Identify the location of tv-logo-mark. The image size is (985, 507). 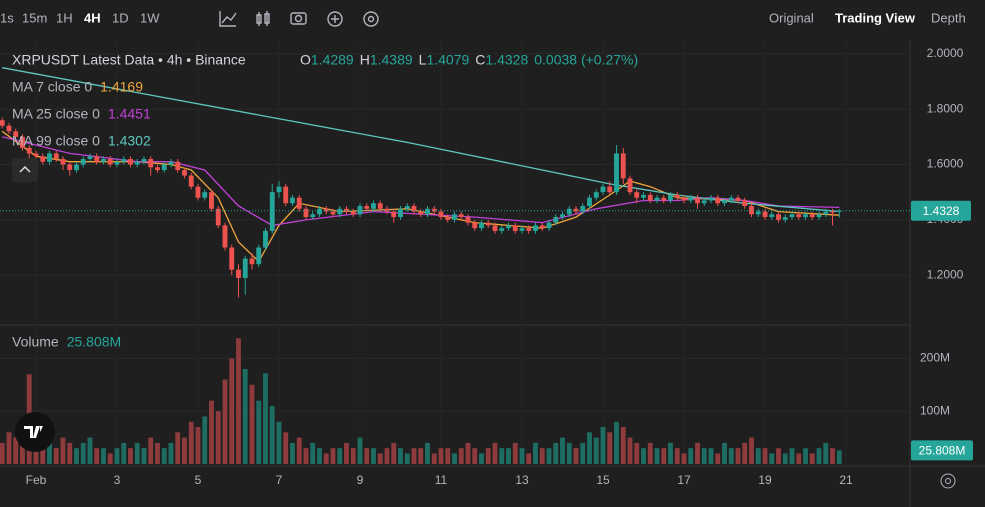
(33, 432).